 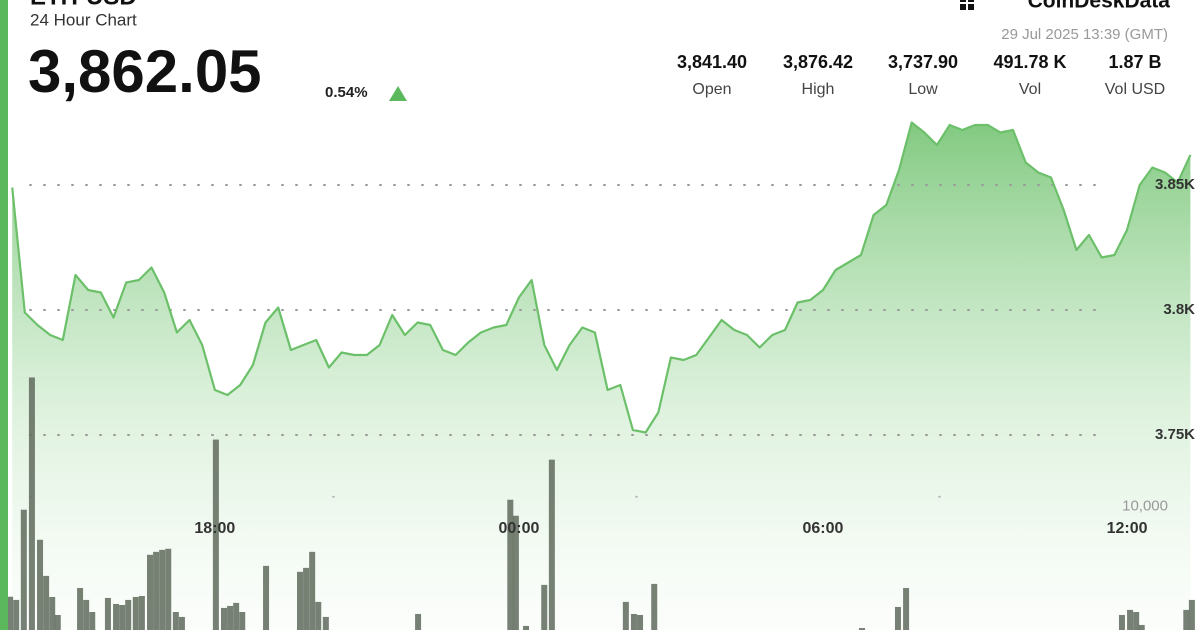 I want to click on x-tick-label: 18:00, so click(x=214, y=528).